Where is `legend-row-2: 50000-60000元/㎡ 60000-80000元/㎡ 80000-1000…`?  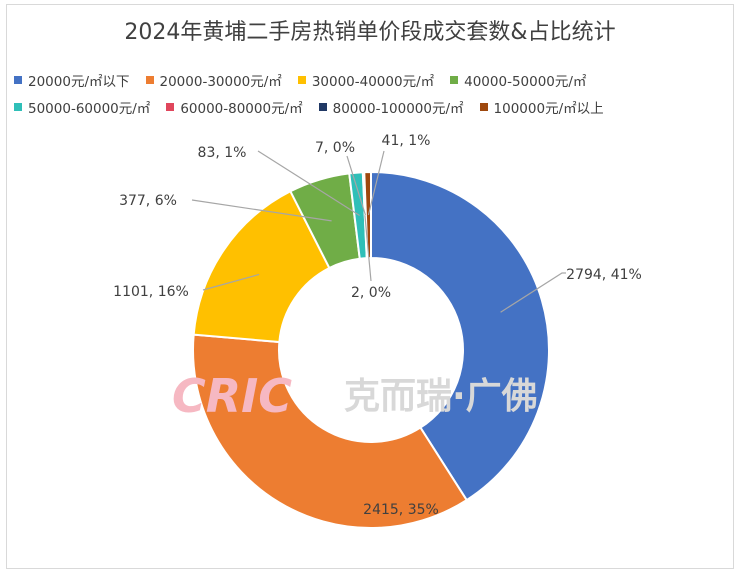
legend-row-2: 50000-60000元/㎡ 60000-80000元/㎡ 80000-1000… is located at coordinates (372, 106).